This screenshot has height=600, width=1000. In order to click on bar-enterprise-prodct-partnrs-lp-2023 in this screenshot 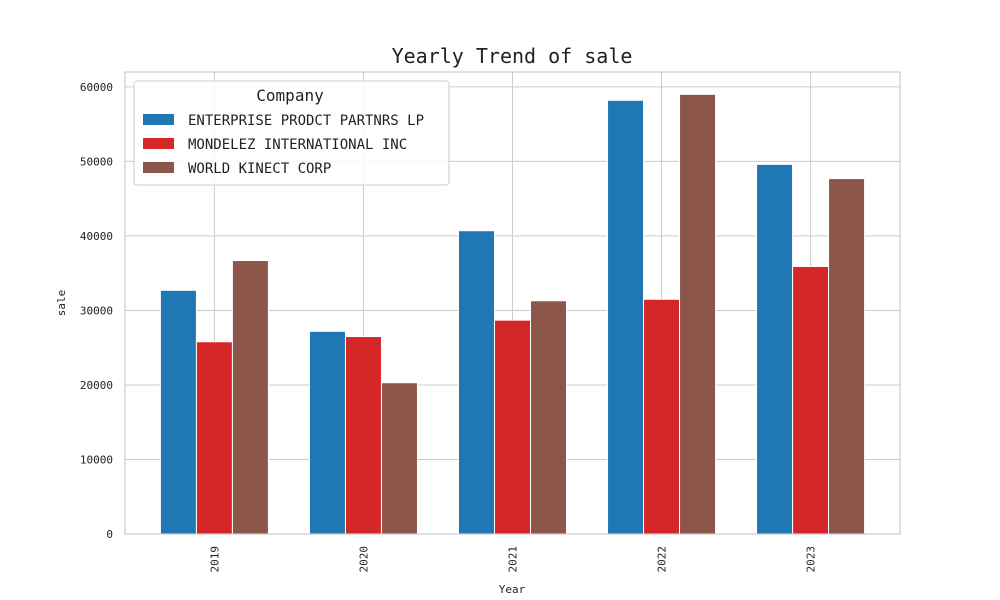, I will do `click(775, 349)`.